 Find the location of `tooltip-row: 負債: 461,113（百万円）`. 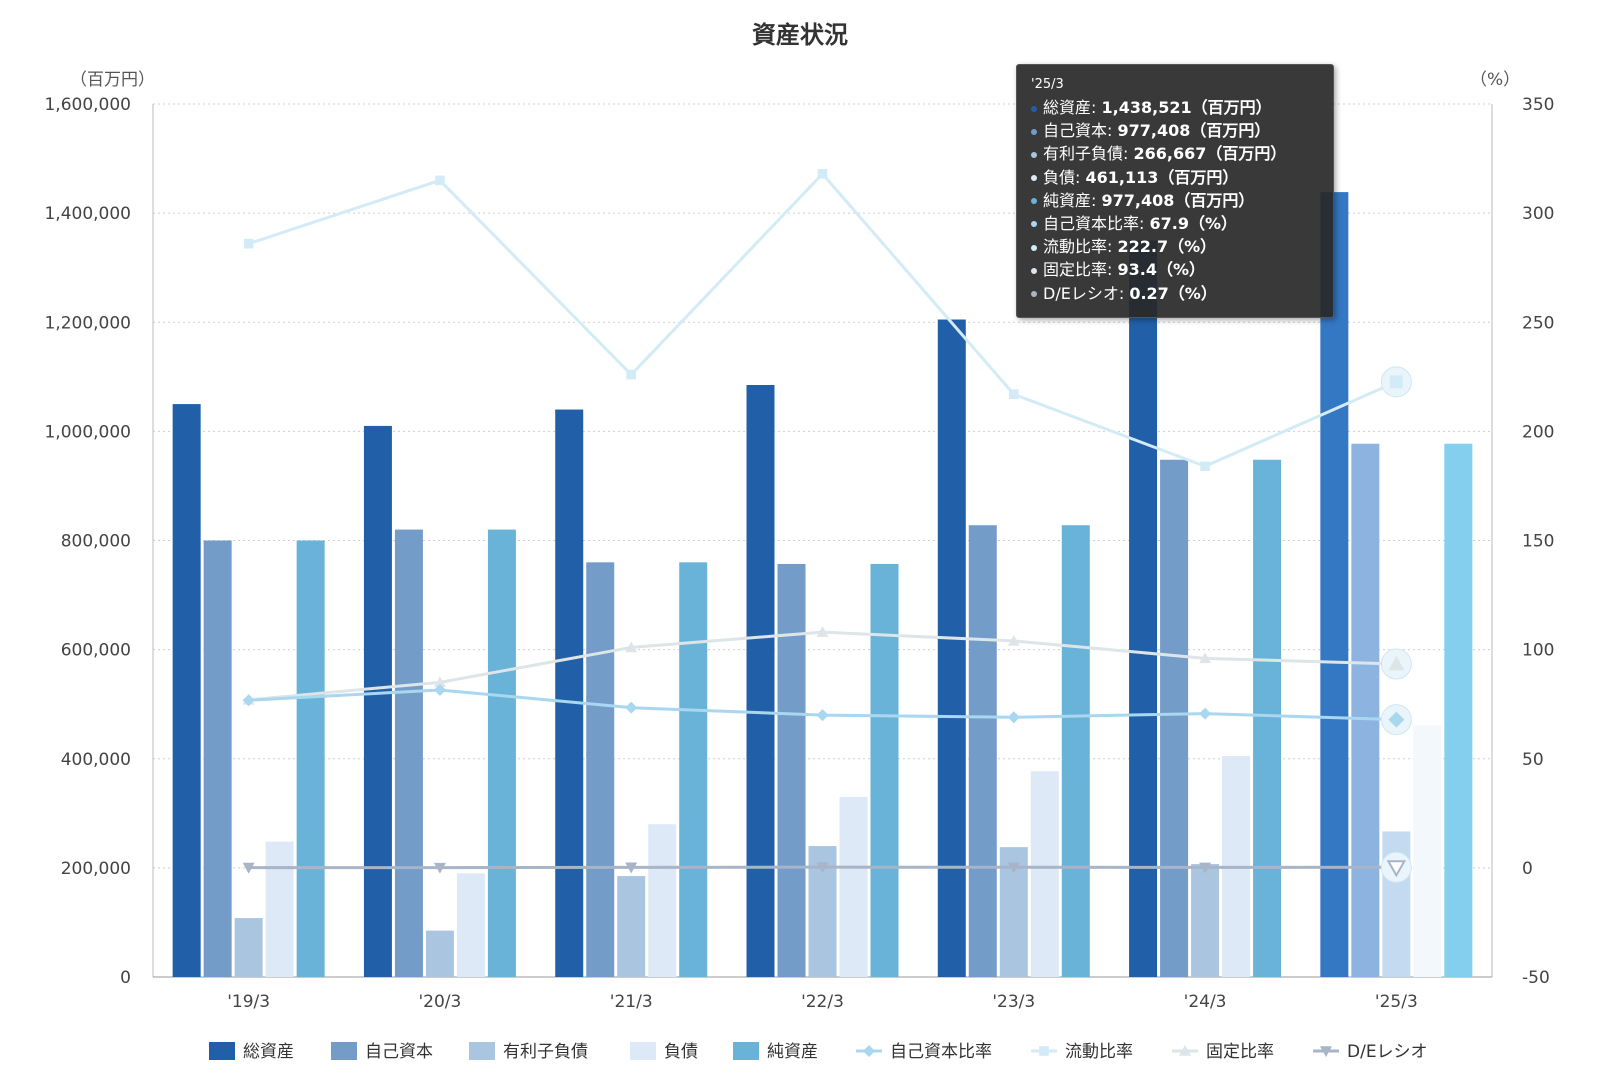

tooltip-row: 負債: 461,113（百万円） is located at coordinates (1176, 177).